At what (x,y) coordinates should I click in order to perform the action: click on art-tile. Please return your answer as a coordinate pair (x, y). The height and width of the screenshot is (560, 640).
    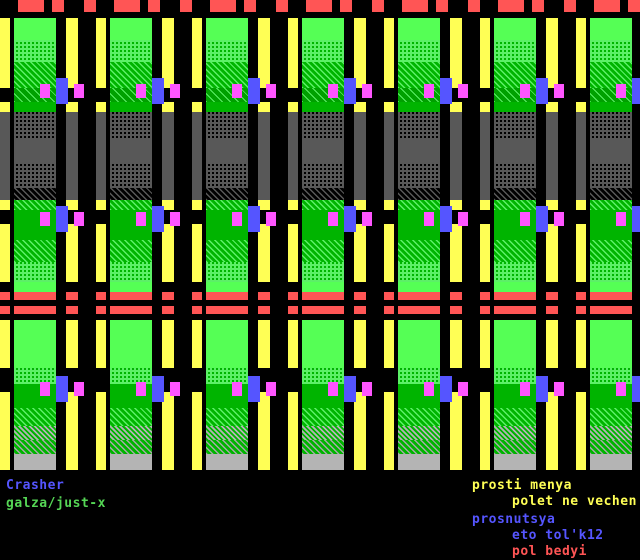
    Looking at the image, I should click on (608, 235).